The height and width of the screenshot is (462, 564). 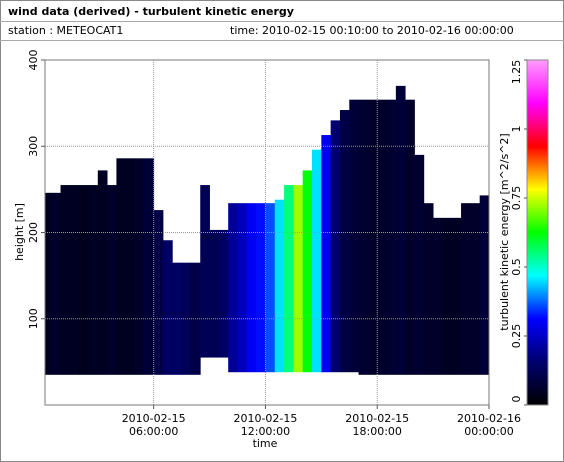 I want to click on x-axis-label: time, so click(x=265, y=443).